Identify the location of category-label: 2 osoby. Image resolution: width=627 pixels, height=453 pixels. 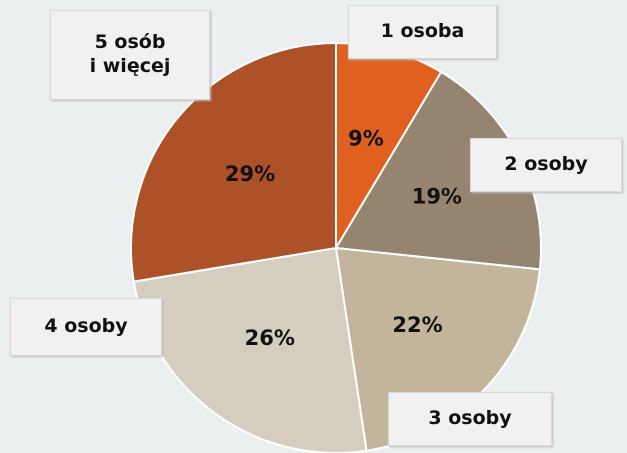
(546, 165).